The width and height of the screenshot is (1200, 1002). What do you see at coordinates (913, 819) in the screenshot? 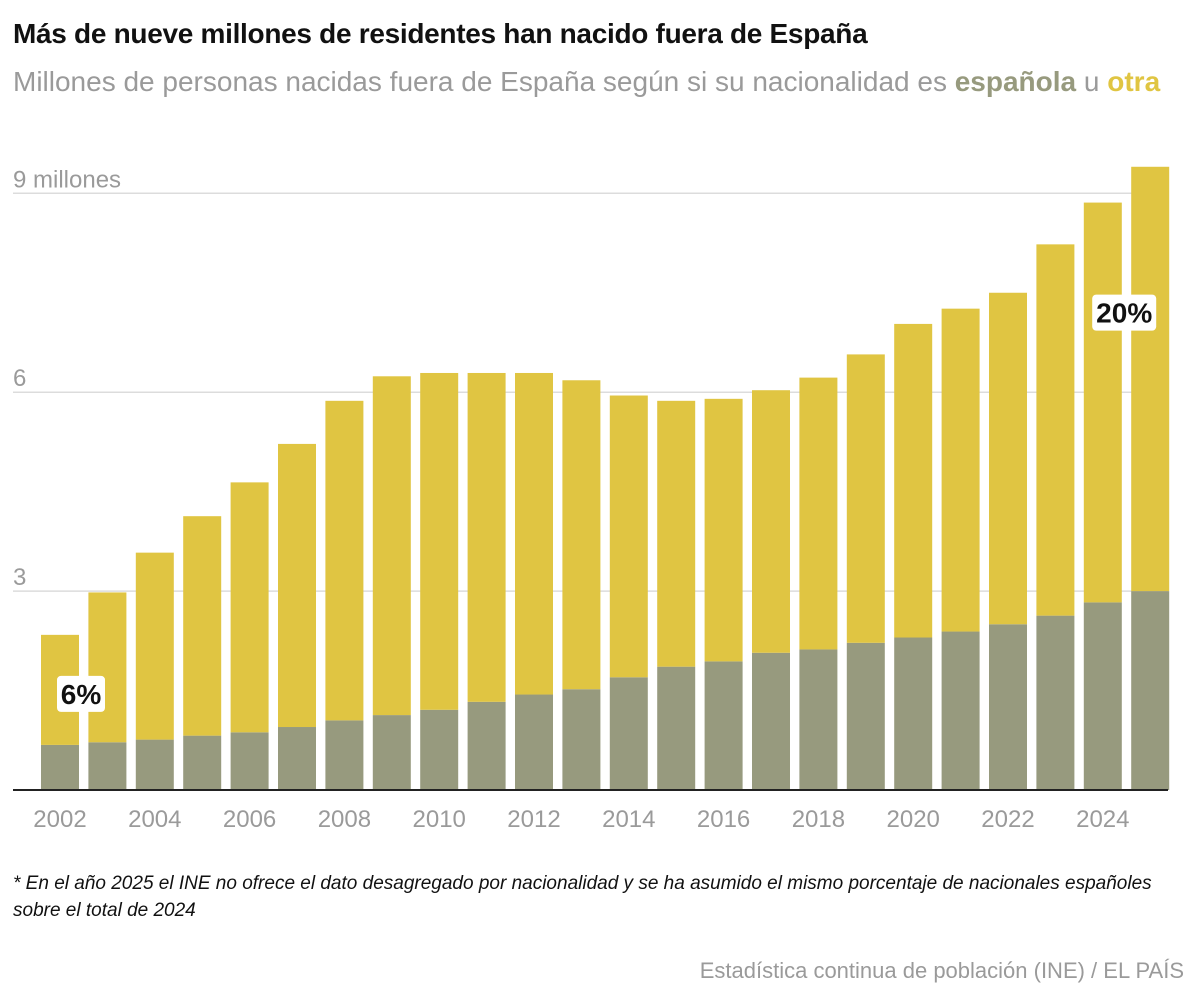
I see `x-tick-label: 2020` at bounding box center [913, 819].